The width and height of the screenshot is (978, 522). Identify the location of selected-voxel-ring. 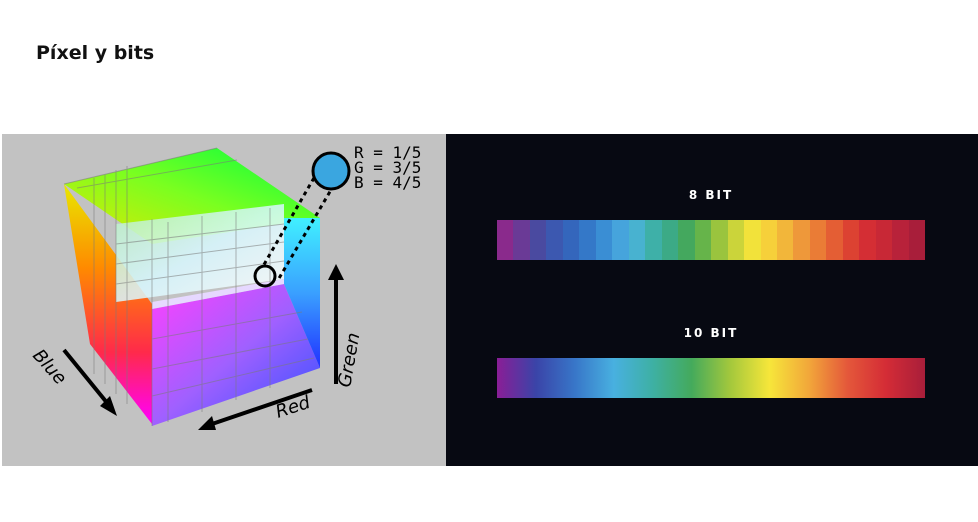
(265, 276).